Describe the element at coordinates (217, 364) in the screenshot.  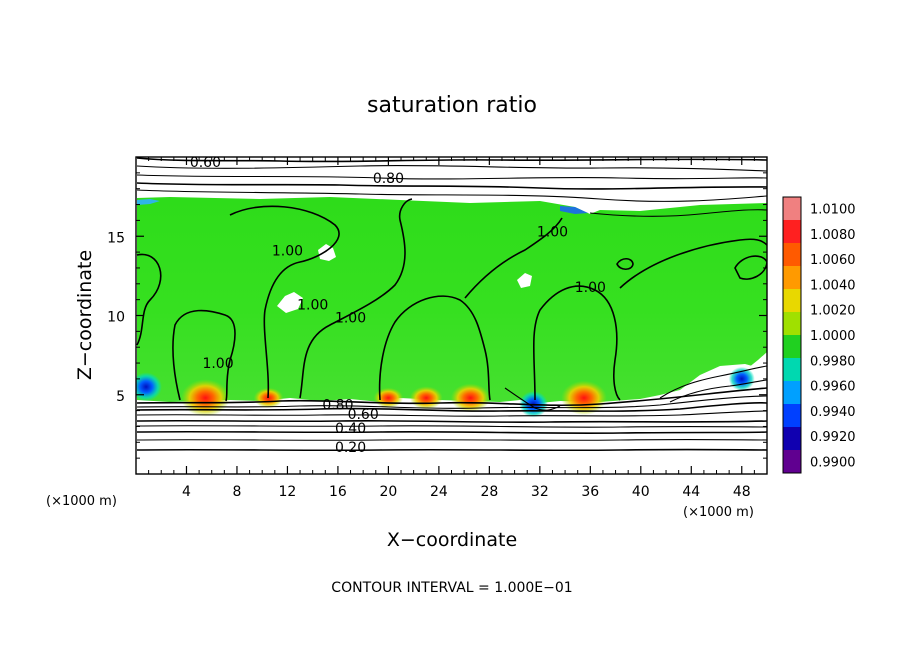
I see `contour-label-5: 1.00` at that location.